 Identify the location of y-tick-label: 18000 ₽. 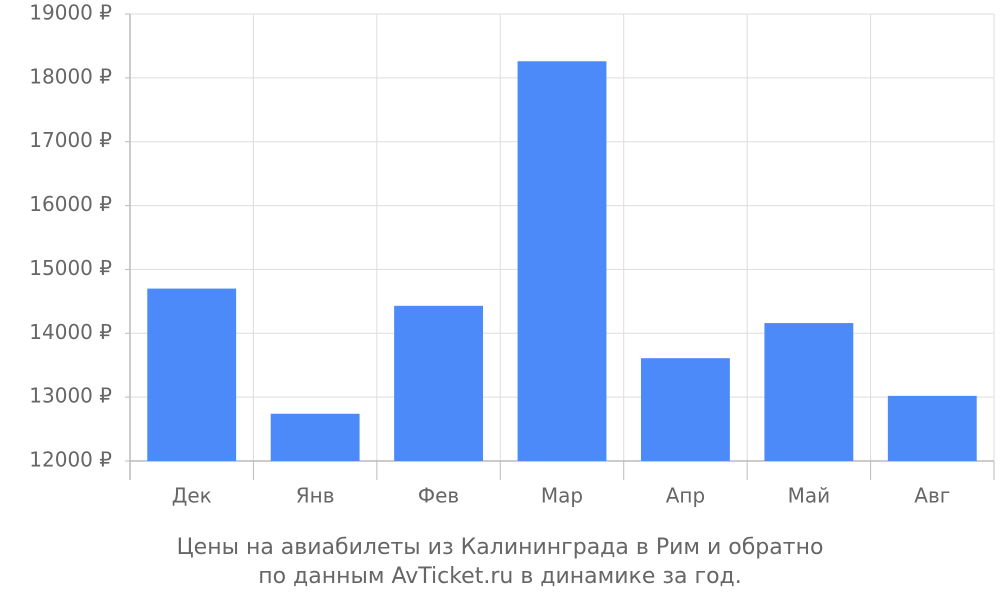
(70, 76).